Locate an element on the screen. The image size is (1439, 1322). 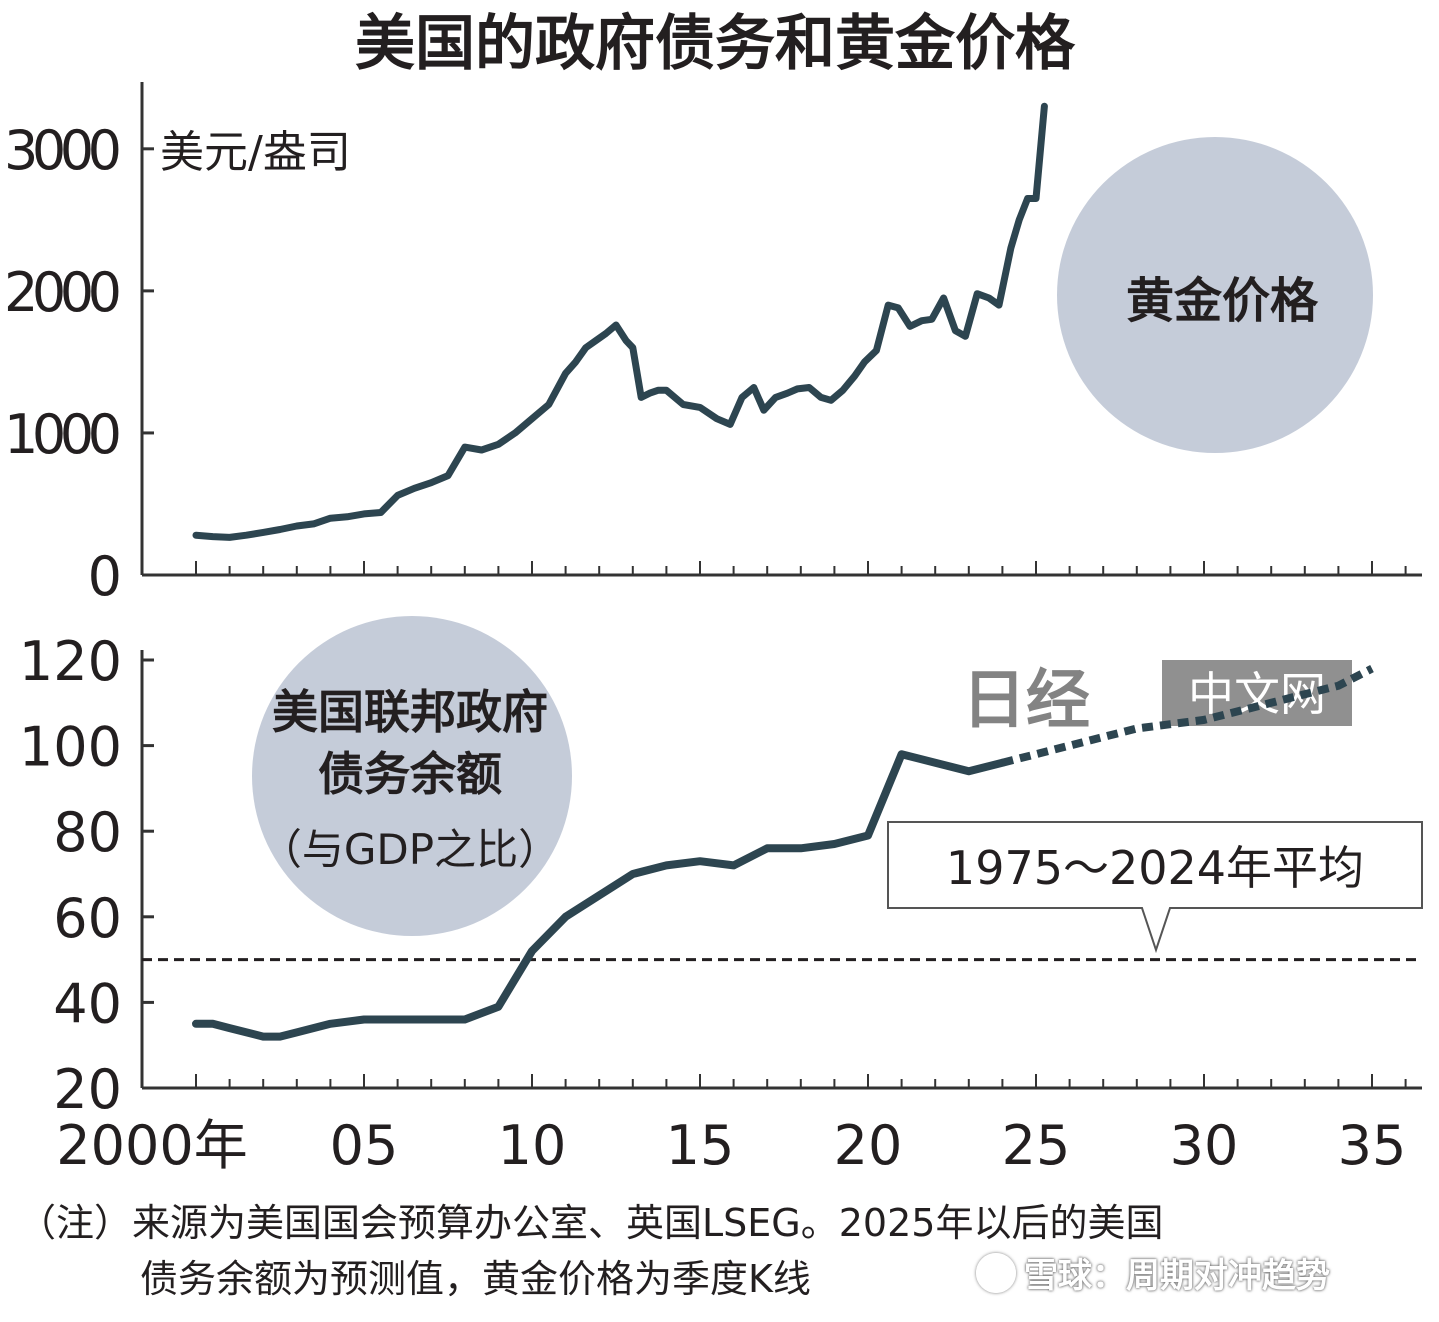
debt-series-label-line2: 债务余额 is located at coordinates (410, 774).